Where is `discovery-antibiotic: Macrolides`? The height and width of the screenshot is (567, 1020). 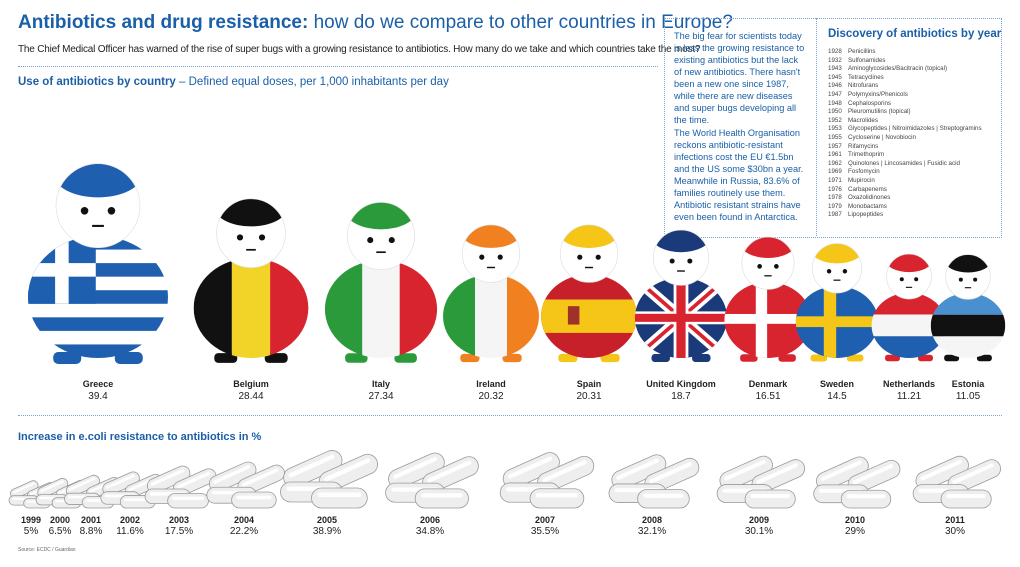 discovery-antibiotic: Macrolides is located at coordinates (863, 120).